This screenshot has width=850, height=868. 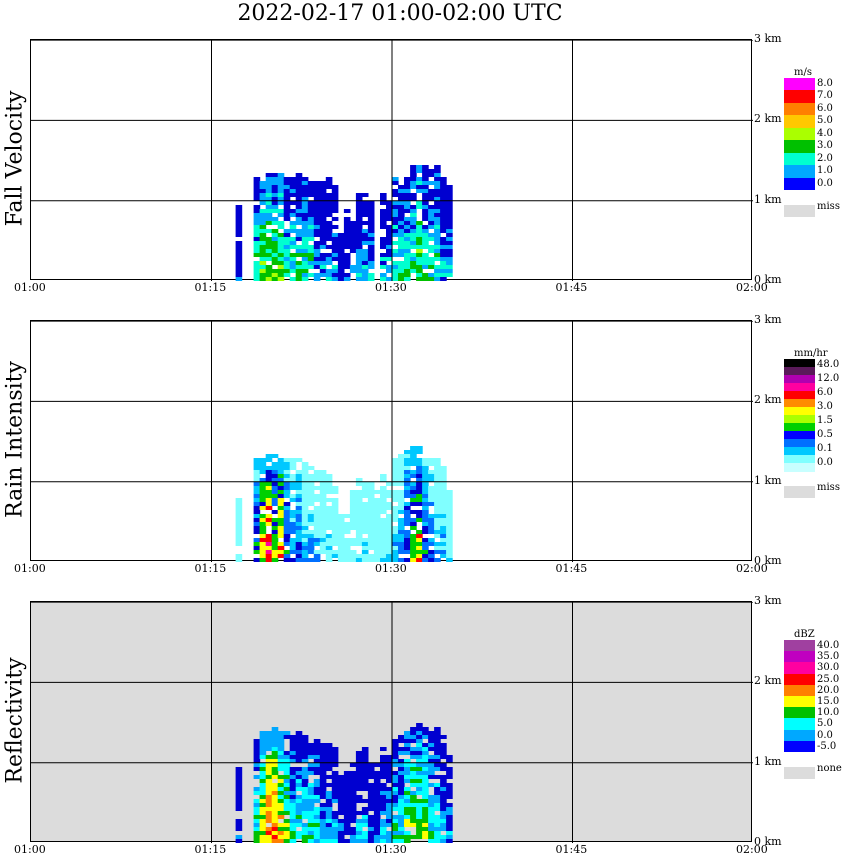 I want to click on legend-label: 35.0, so click(x=828, y=657).